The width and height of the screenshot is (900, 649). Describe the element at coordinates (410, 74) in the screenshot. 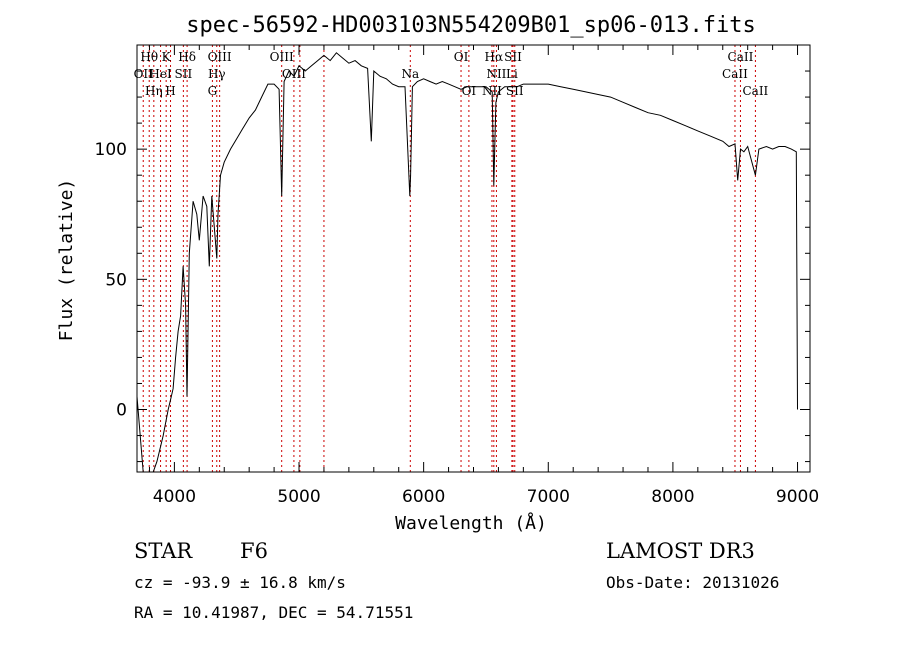

I see `line-label: Na` at that location.